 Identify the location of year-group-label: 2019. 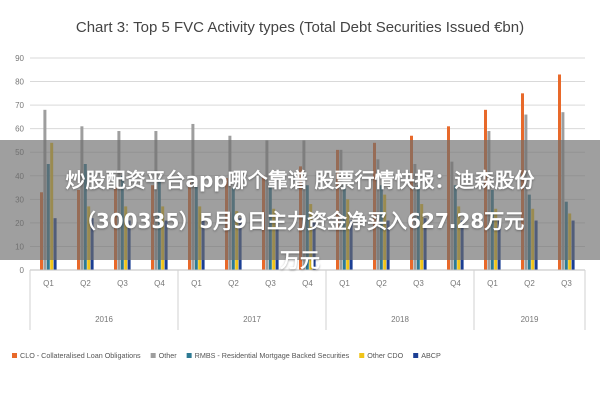
(530, 319).